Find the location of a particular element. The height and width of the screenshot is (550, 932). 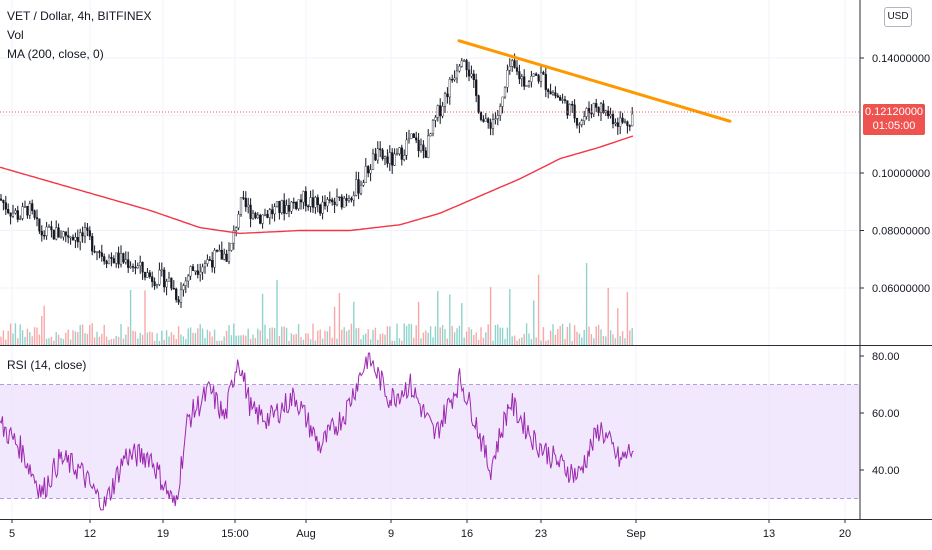

time-tick-label: 16 is located at coordinates (467, 534).